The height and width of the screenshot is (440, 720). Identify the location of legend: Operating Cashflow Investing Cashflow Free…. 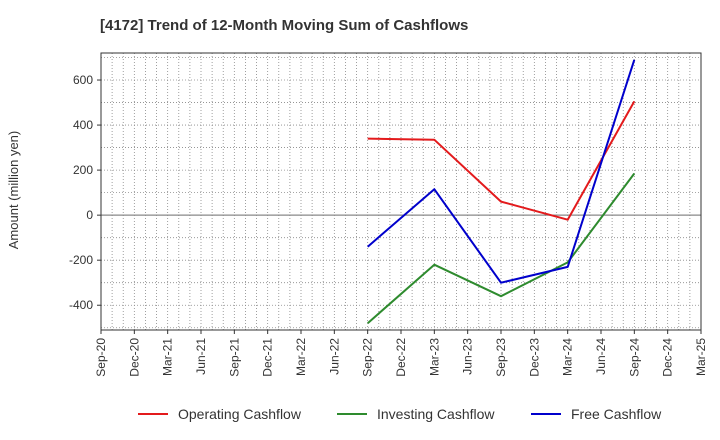
(400, 414).